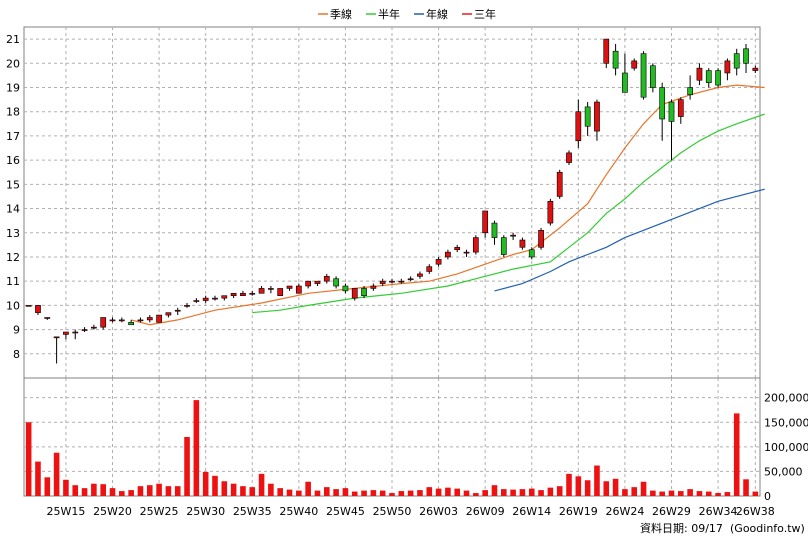 This screenshot has height=540, width=808. What do you see at coordinates (205, 511) in the screenshot?
I see `x-tick-label: 25W30` at bounding box center [205, 511].